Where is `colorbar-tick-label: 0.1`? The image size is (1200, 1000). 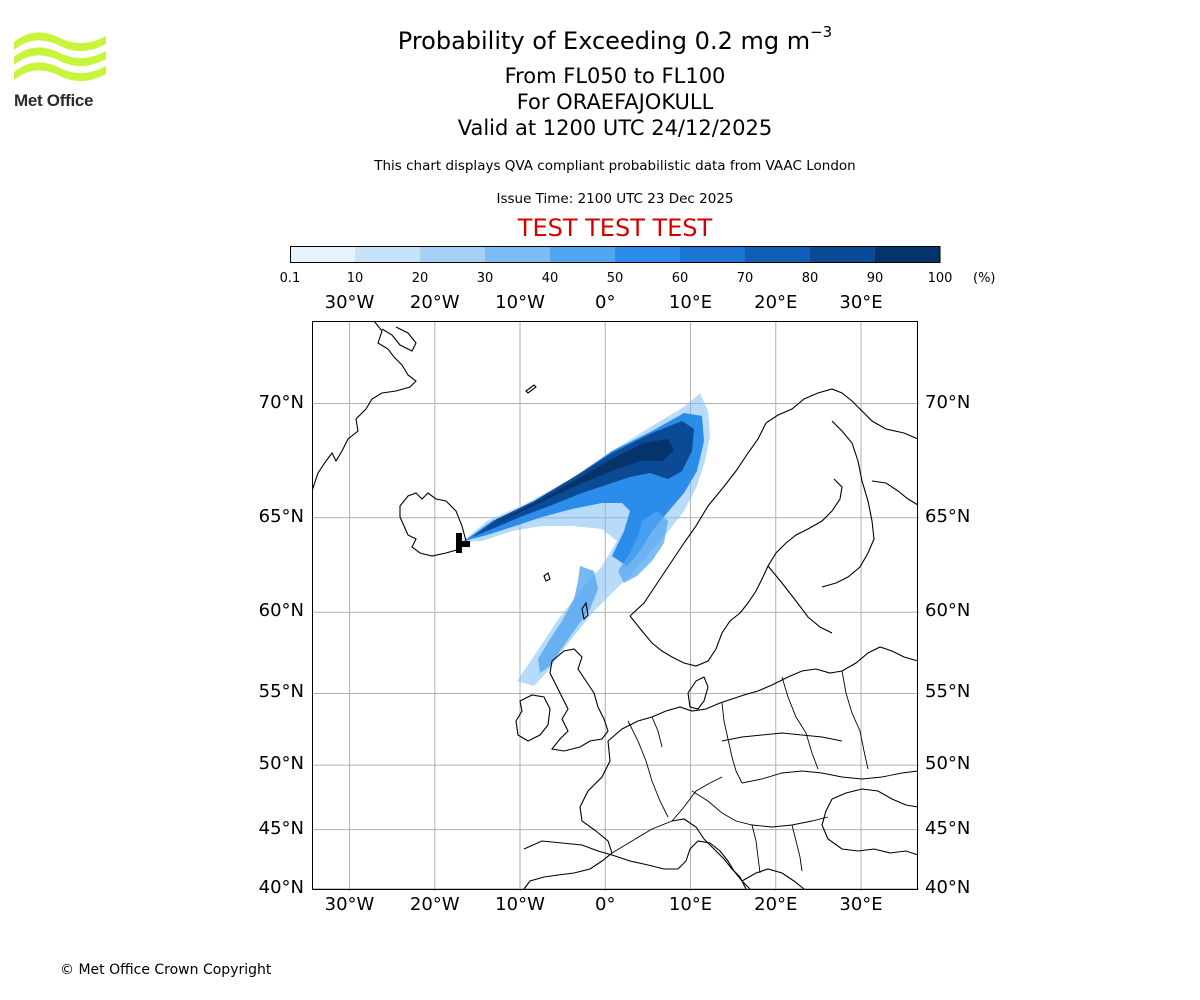
colorbar-tick-label: 0.1 is located at coordinates (290, 278).